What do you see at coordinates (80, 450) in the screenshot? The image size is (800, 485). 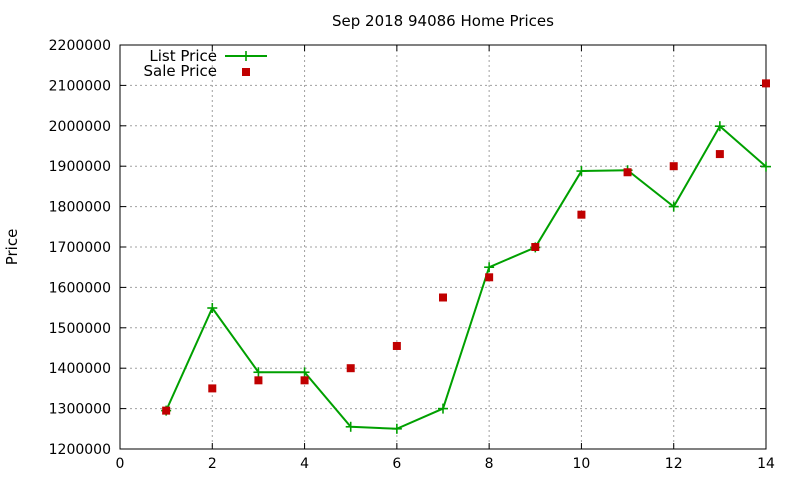 I see `y-tick-label: 1200000` at bounding box center [80, 450].